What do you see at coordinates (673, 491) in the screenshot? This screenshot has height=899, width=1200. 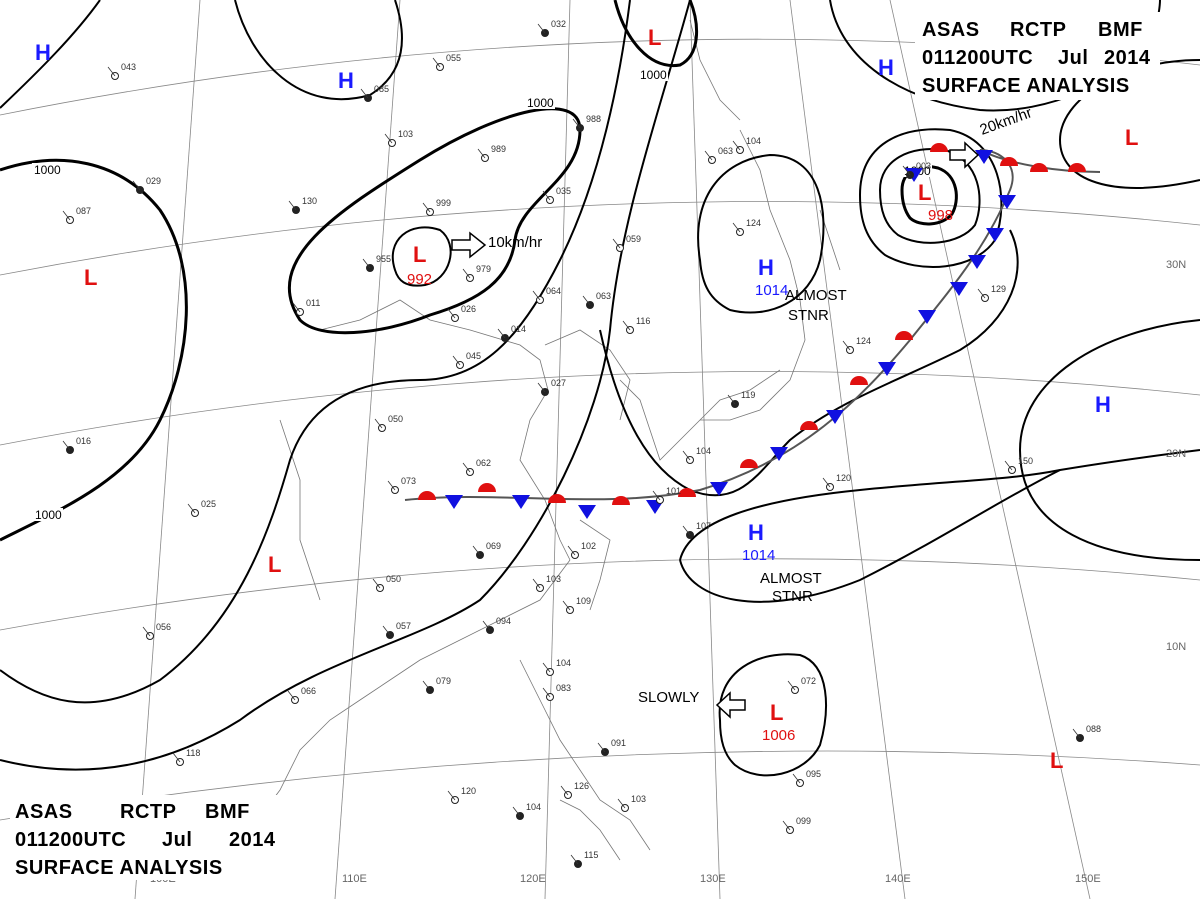 I see `station-pressure: 101` at bounding box center [673, 491].